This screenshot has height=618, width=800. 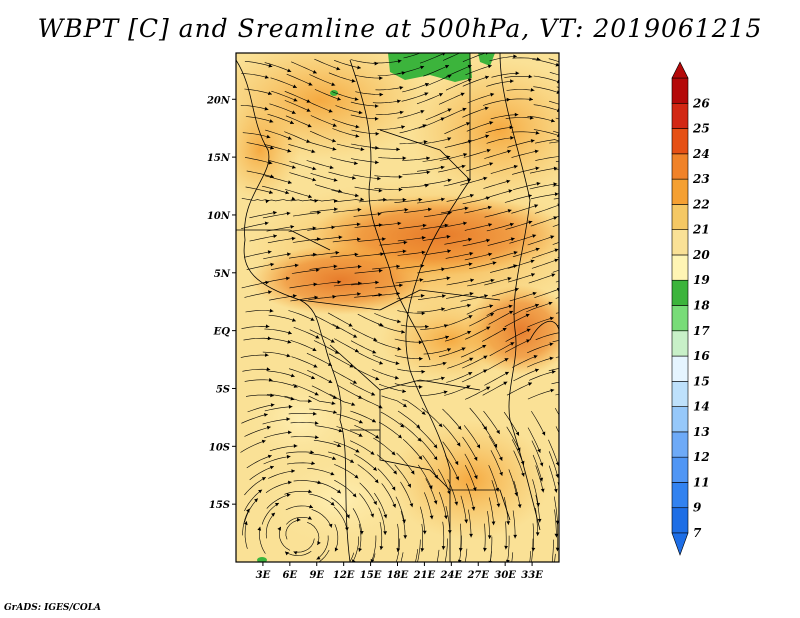 I want to click on colorbar-label: 25, so click(x=701, y=129).